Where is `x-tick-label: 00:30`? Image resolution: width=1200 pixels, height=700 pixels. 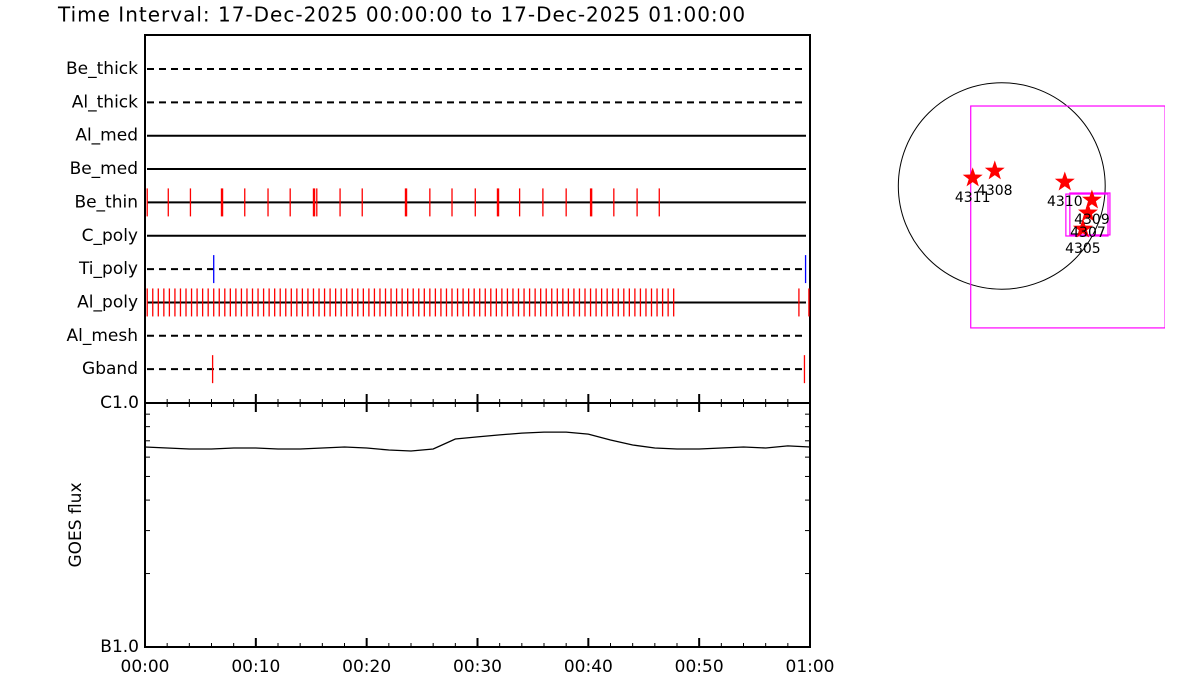 x-tick-label: 00:30 is located at coordinates (477, 667).